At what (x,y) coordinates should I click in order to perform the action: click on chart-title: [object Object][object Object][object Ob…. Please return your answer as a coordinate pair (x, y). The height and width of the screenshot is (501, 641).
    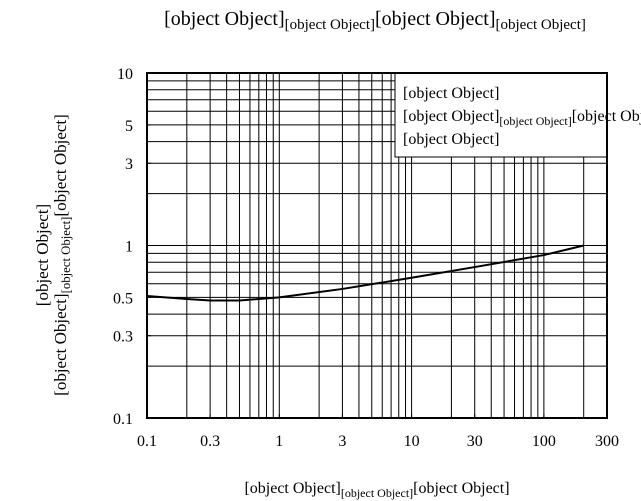
    Looking at the image, I should click on (375, 20).